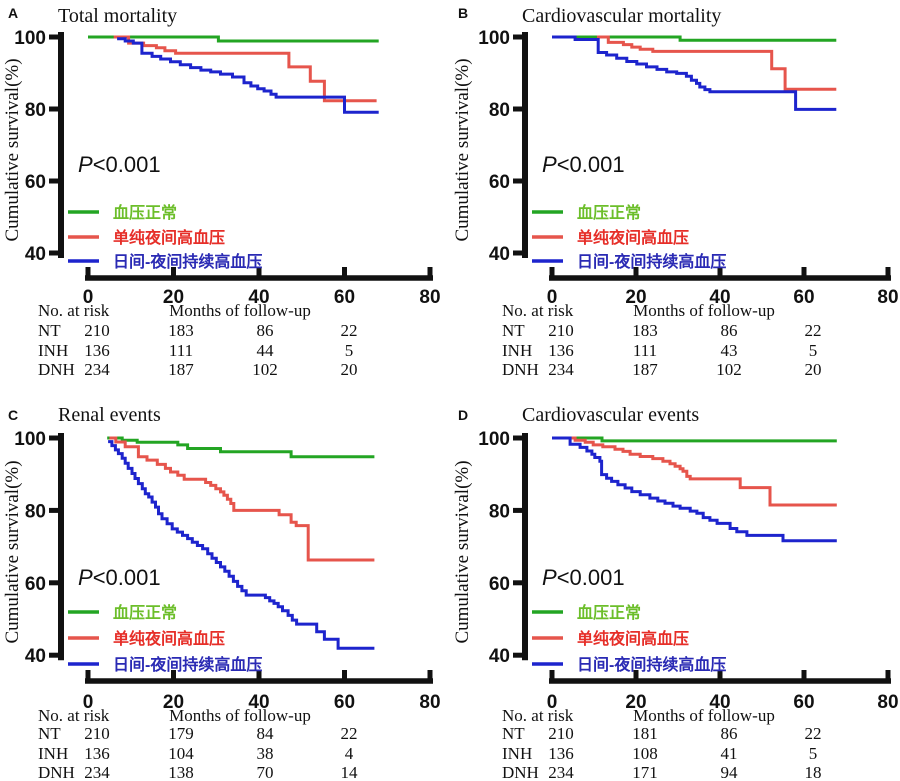 This screenshot has width=900, height=781. Describe the element at coordinates (350, 772) in the screenshot. I see `risk-value: 14` at that location.